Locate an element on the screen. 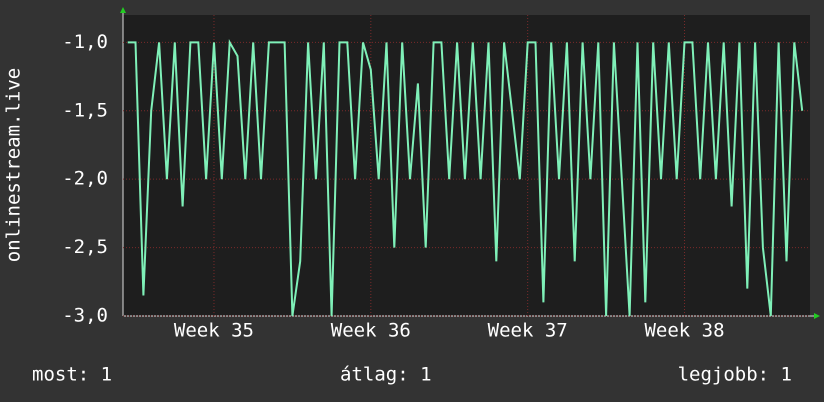 The image size is (824, 402). x-tick-label: Week 35 is located at coordinates (214, 331).